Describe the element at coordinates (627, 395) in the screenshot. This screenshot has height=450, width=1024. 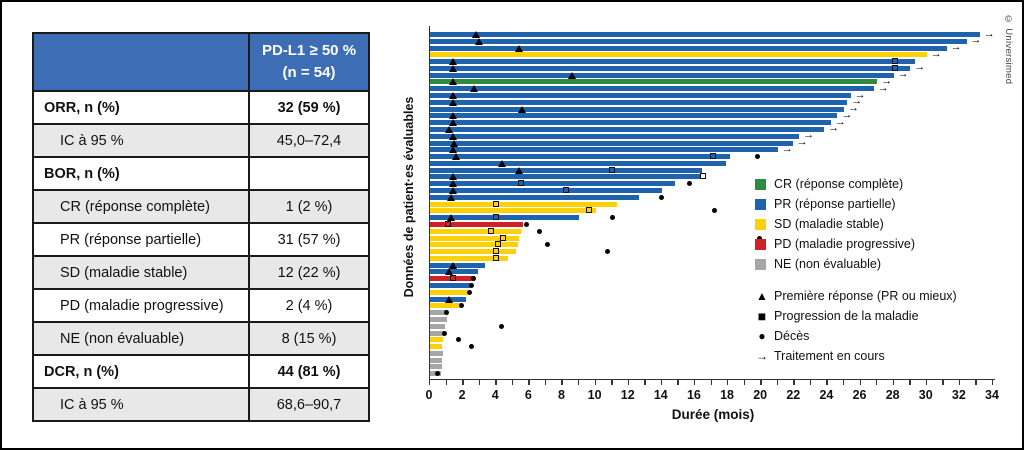
I see `x-axis-tick-label: 12` at that location.